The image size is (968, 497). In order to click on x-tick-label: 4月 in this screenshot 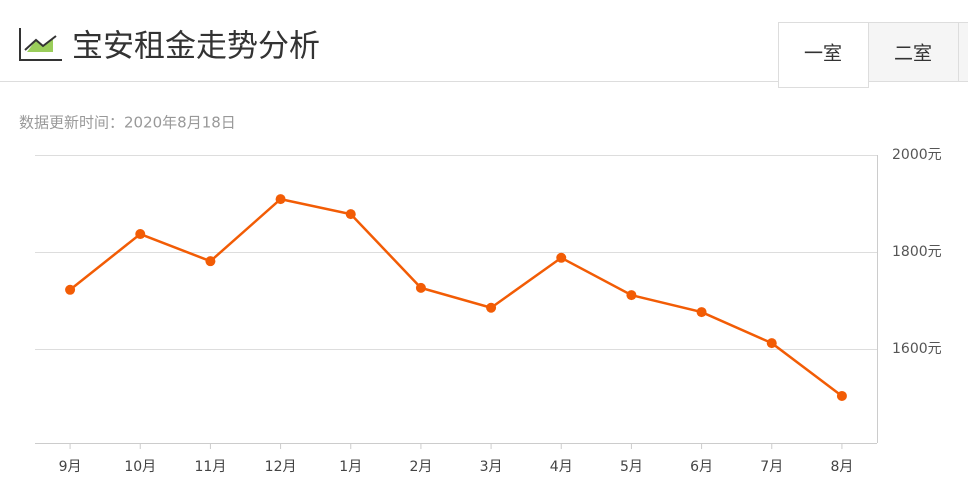, I will do `click(561, 467)`.